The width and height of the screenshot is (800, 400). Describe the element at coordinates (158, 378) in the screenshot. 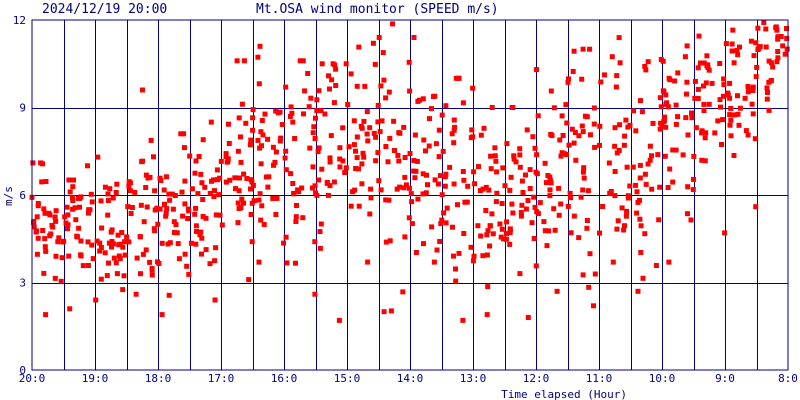

I see `x-tick-label: 18:0` at that location.